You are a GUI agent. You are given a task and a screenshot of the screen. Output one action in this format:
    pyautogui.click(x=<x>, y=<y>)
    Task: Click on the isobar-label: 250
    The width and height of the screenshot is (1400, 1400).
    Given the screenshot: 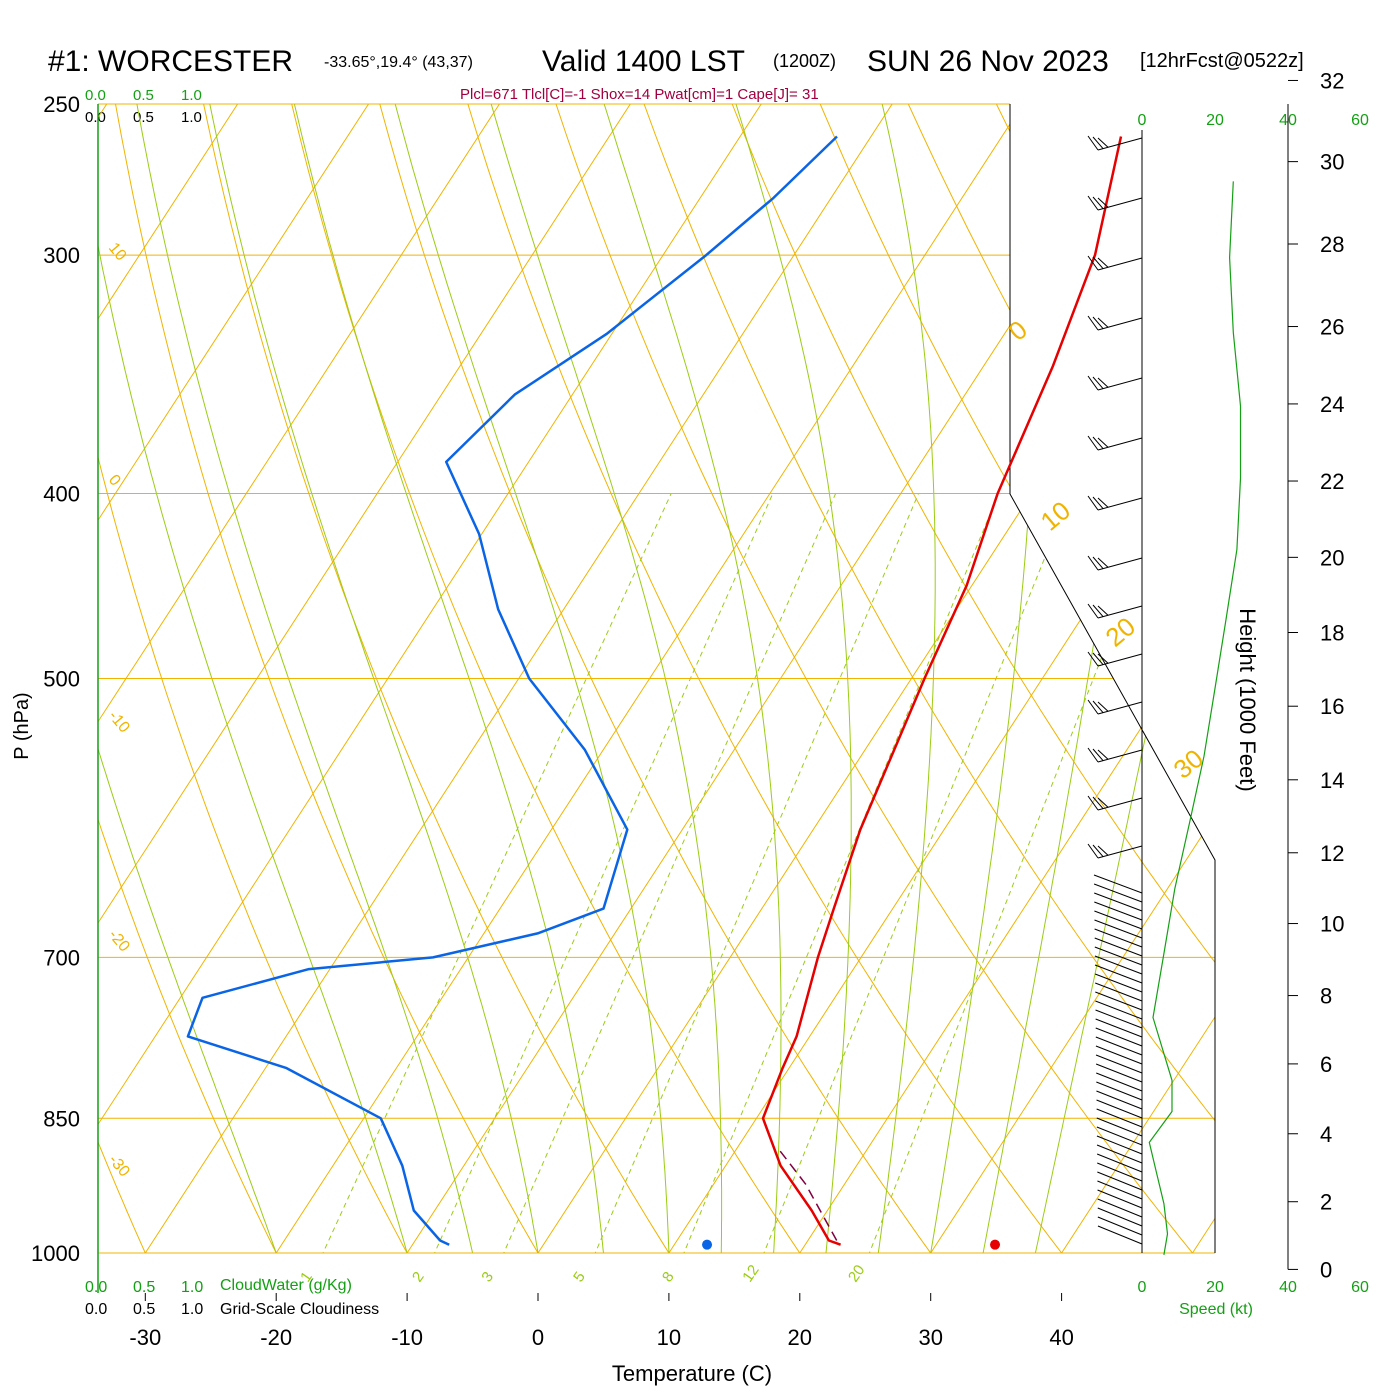 What is the action you would take?
    pyautogui.click(x=61, y=104)
    